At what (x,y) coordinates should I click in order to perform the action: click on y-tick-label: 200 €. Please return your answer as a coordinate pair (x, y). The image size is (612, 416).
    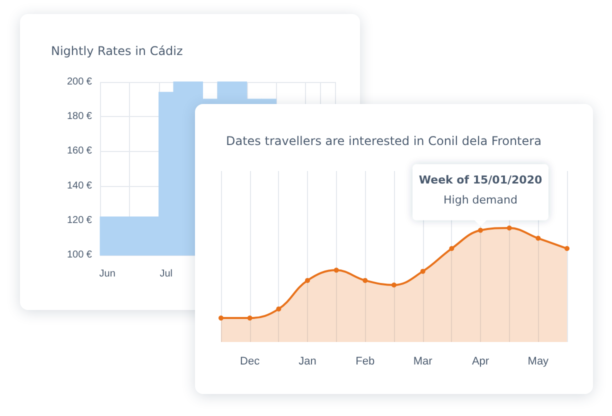
    Looking at the image, I should click on (79, 82).